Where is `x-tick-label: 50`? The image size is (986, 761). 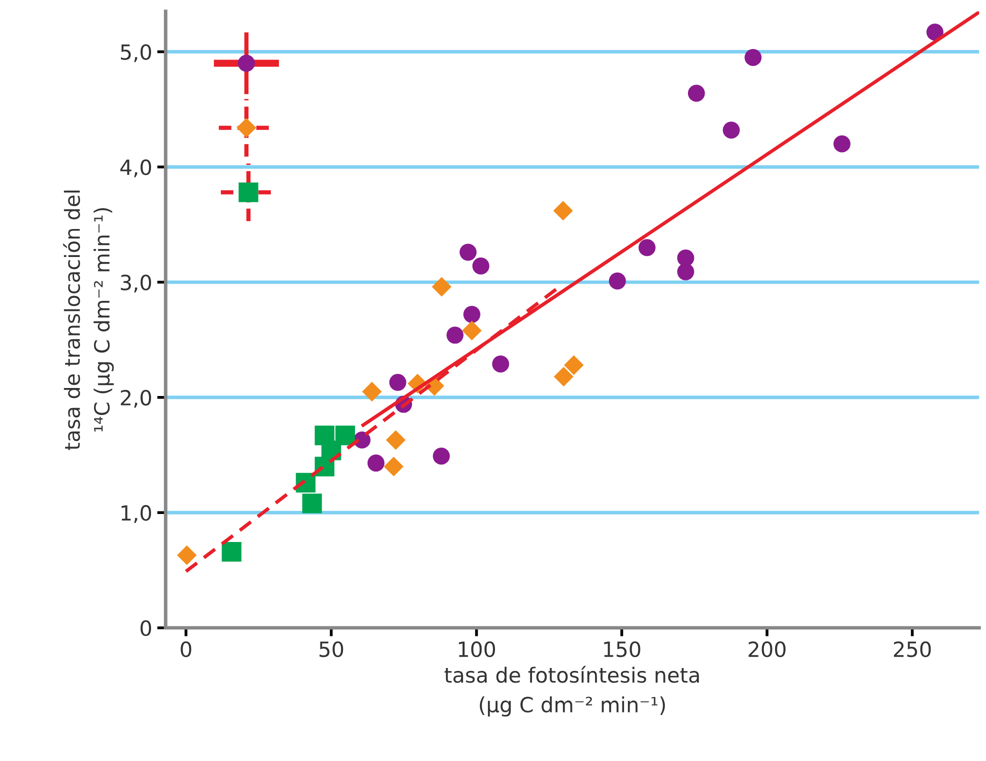
x-tick-label: 50 is located at coordinates (332, 649).